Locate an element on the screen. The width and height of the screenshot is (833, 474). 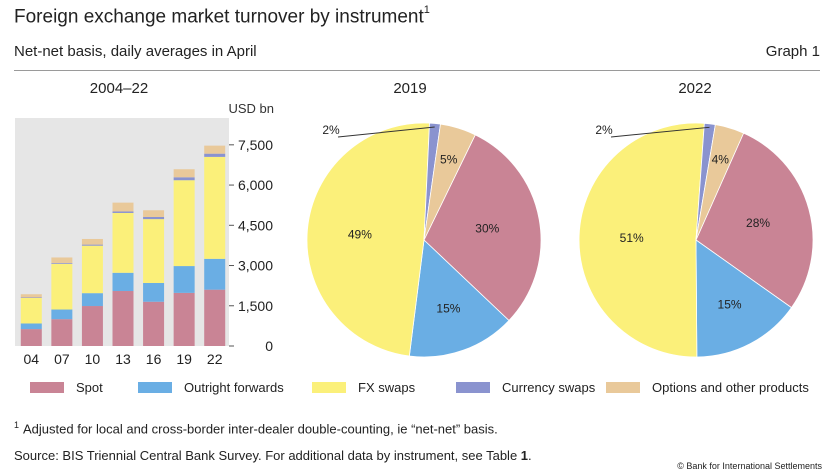
legend-item-spot: Spot is located at coordinates (66, 387).